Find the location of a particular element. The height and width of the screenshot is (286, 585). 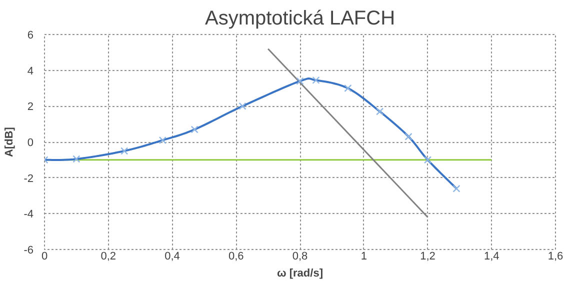

y-tick-label: 6 is located at coordinates (30, 36).